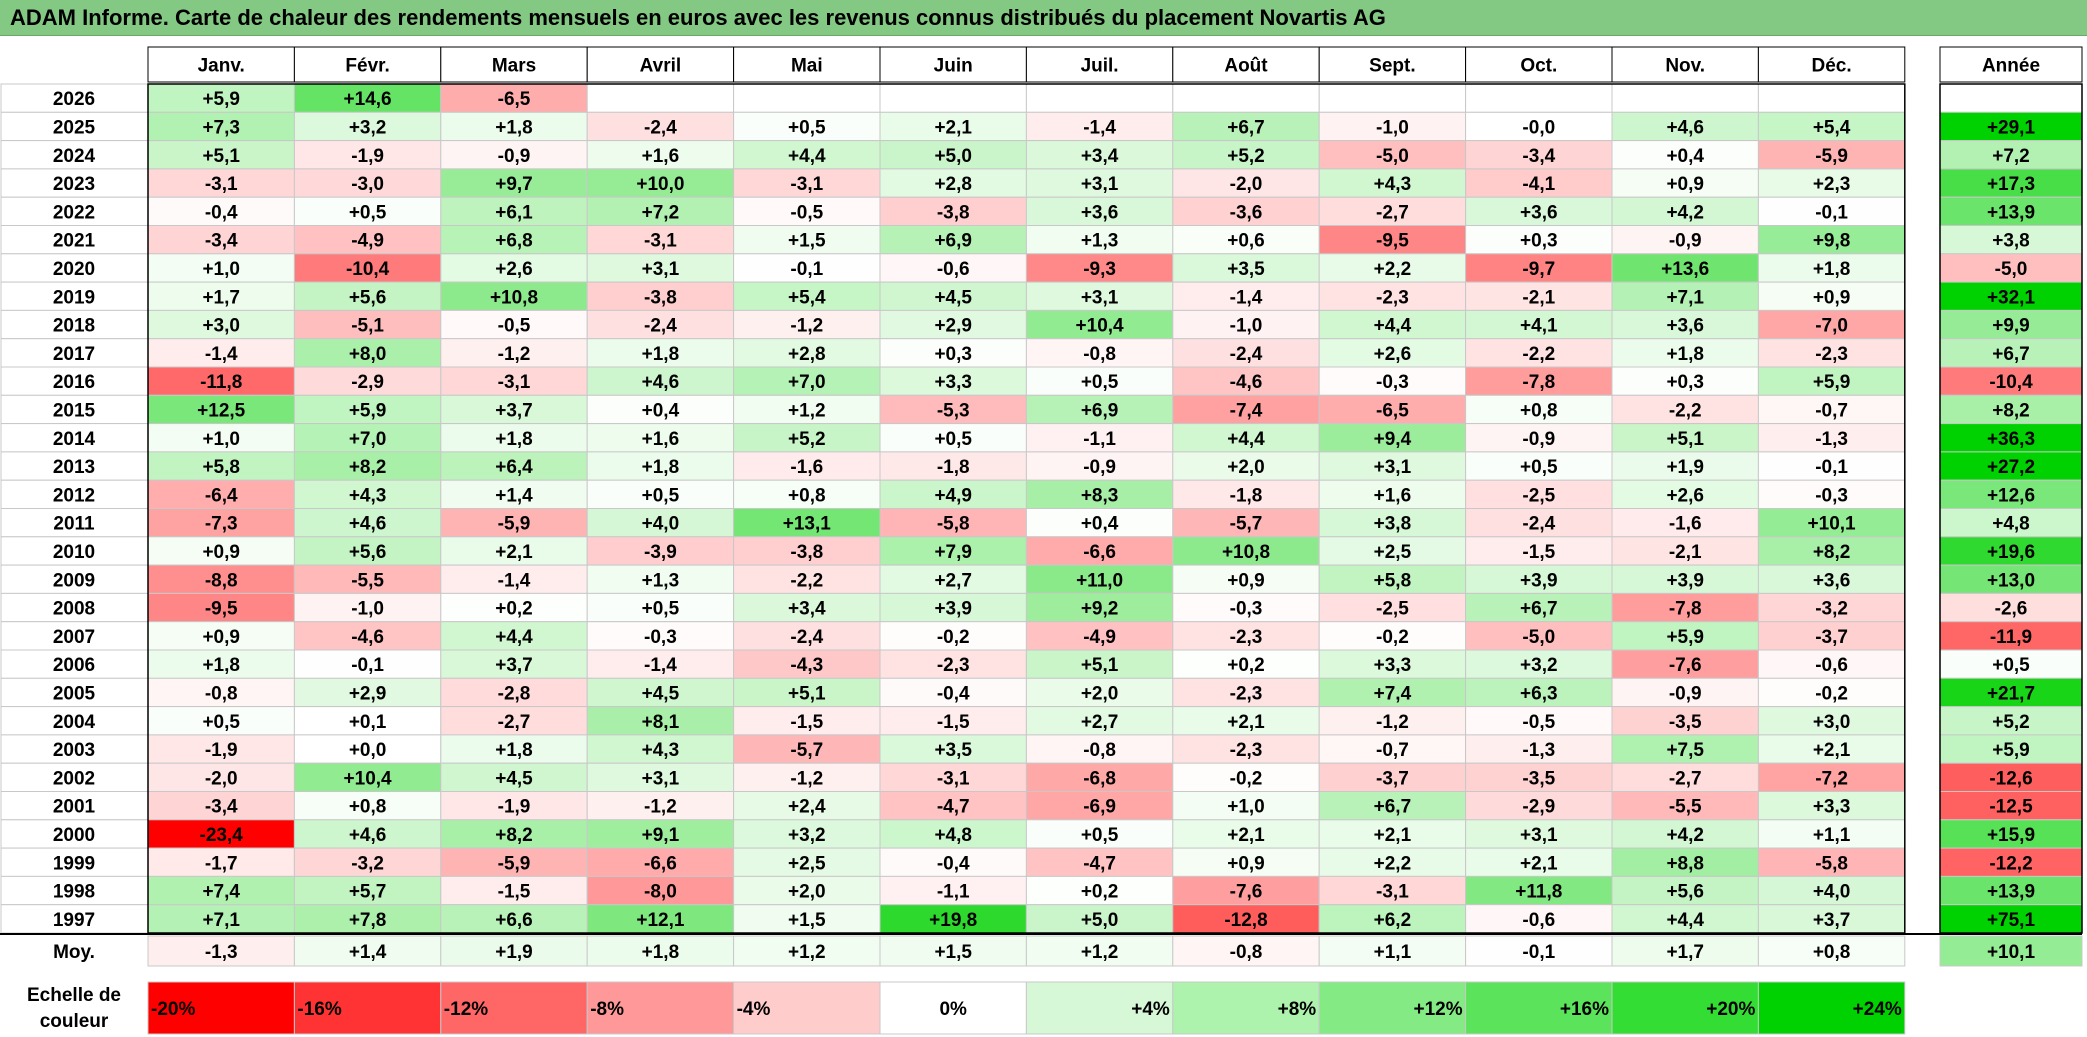 The height and width of the screenshot is (1037, 2087). I want to click on cell-value-label: -1,4, so click(1099, 127).